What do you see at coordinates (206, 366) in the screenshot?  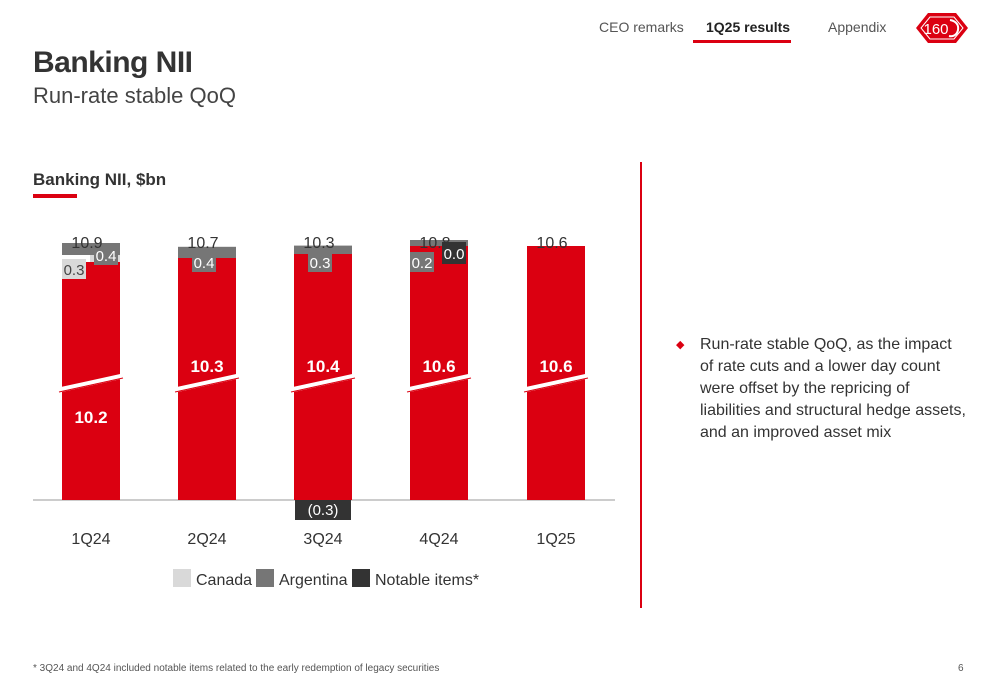 I see `bar-core-label: 10.3` at bounding box center [206, 366].